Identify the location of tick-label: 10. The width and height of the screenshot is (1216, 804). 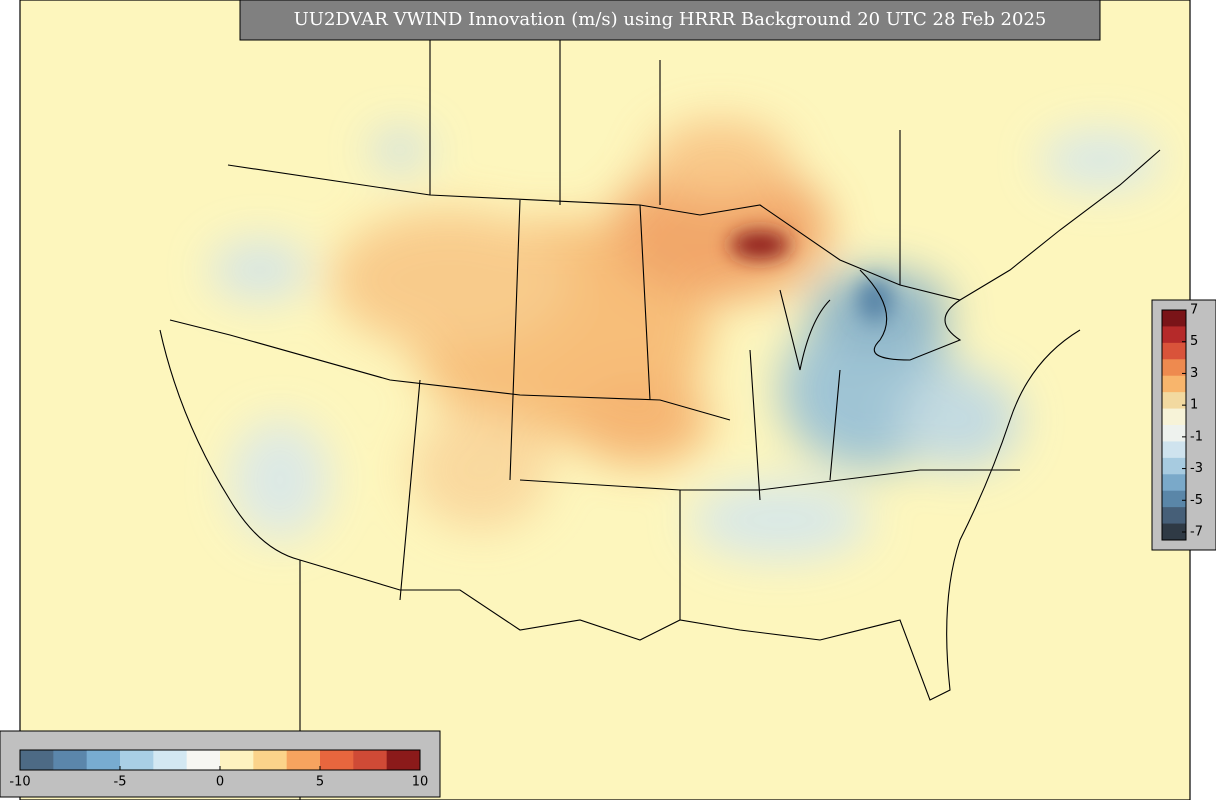
(420, 782).